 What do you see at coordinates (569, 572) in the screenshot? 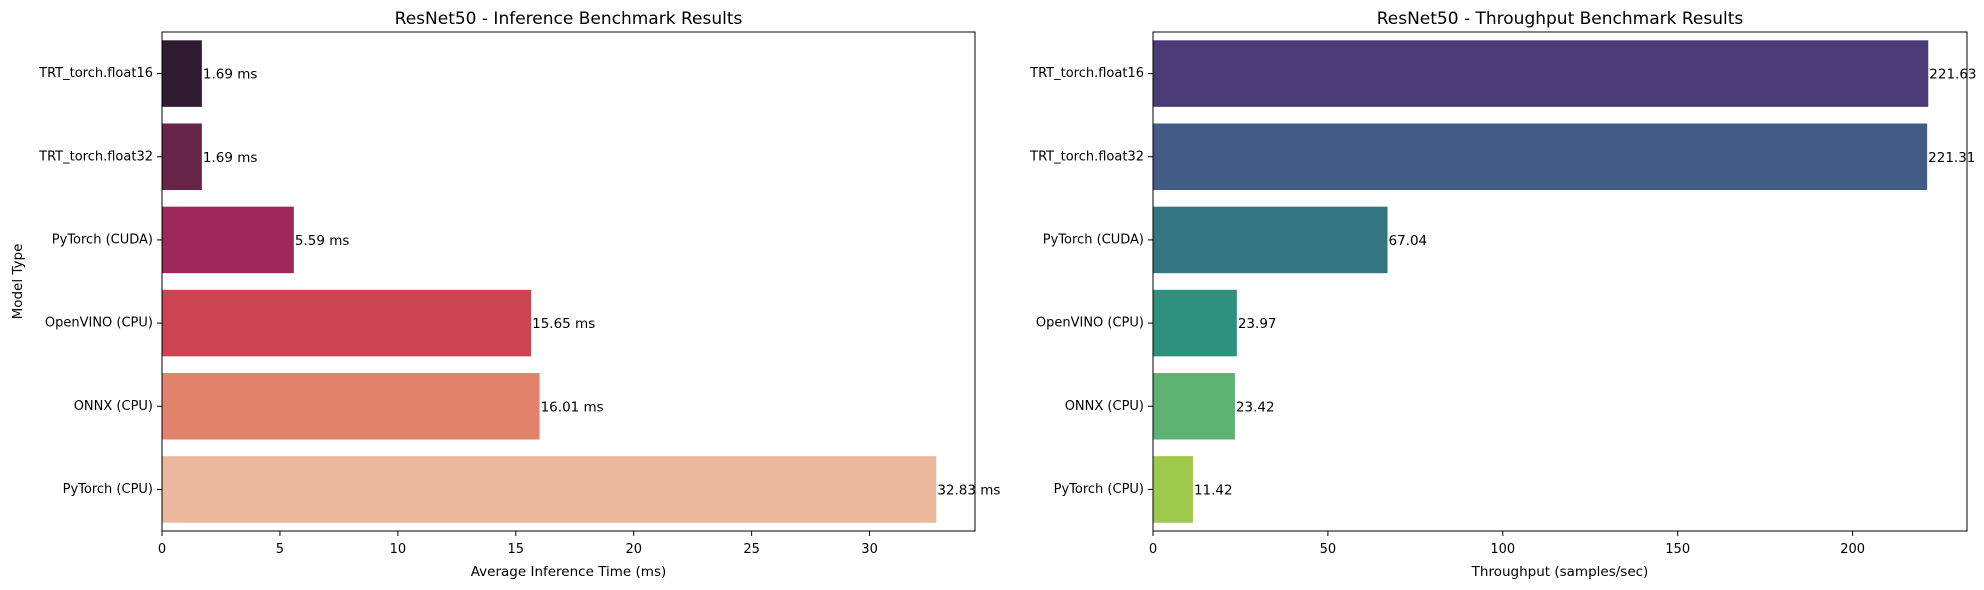
I see `x-axis-label: Average Inference Time (ms)` at bounding box center [569, 572].